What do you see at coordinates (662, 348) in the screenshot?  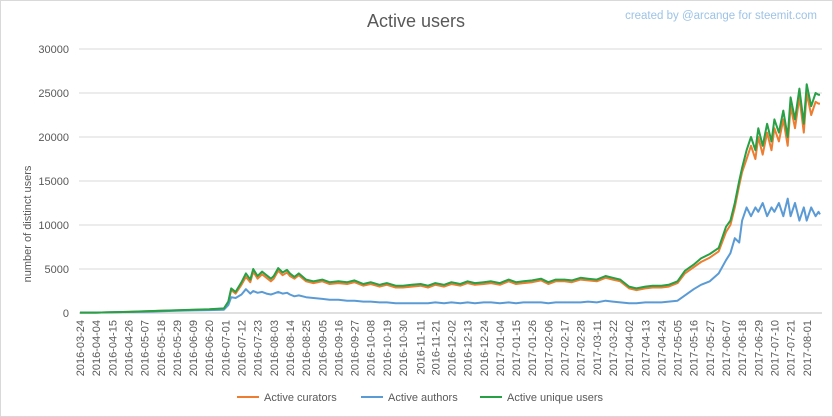 I see `x-tick-label: 2017-04-24` at bounding box center [662, 348].